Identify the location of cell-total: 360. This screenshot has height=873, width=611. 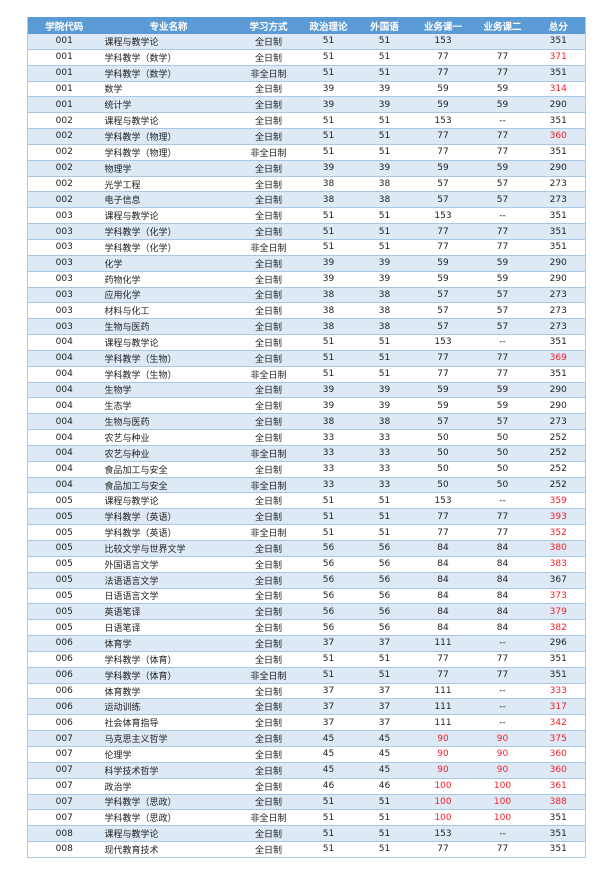
(558, 754).